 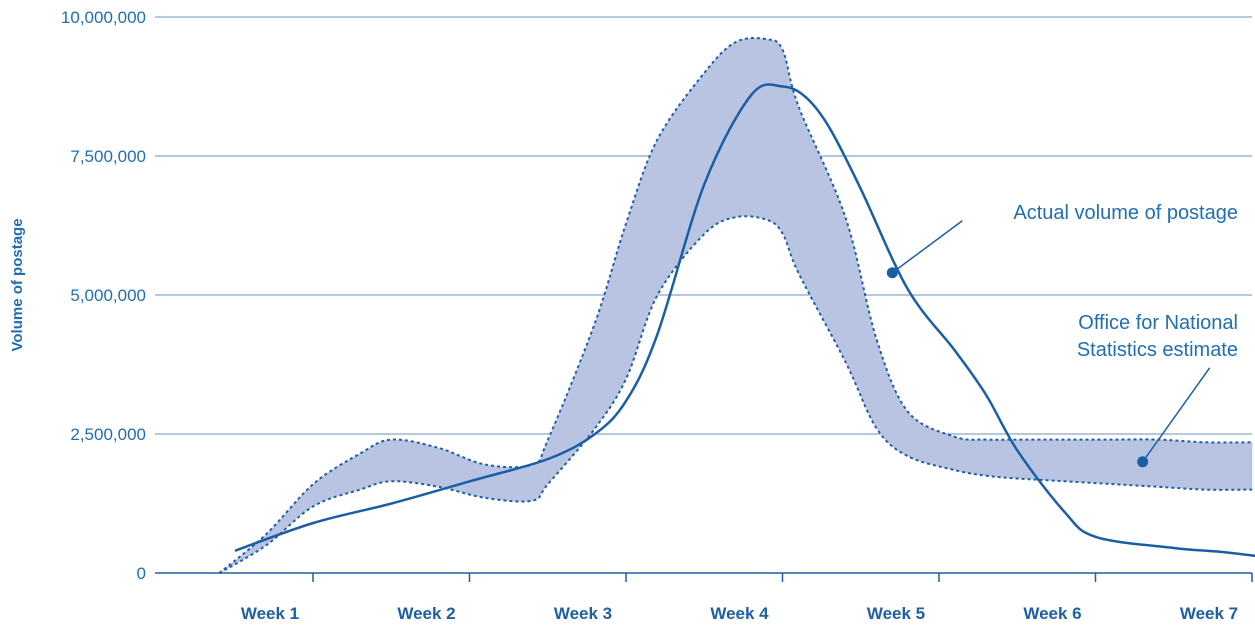 I want to click on x-tick-label: Week 3, so click(x=583, y=613).